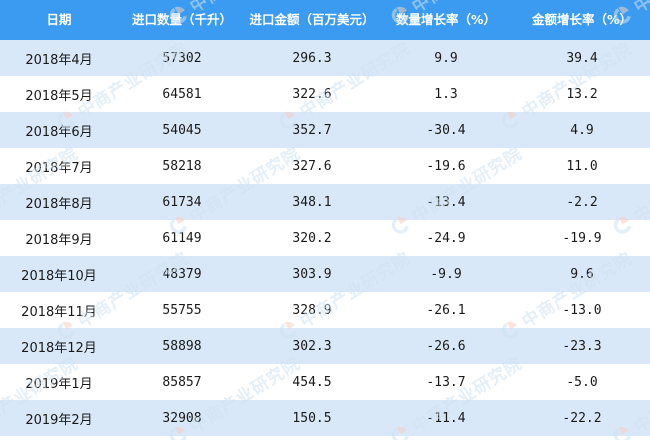 This screenshot has width=650, height=440. What do you see at coordinates (182, 20) in the screenshot?
I see `column-header-quantity: 进口数量（千升）` at bounding box center [182, 20].